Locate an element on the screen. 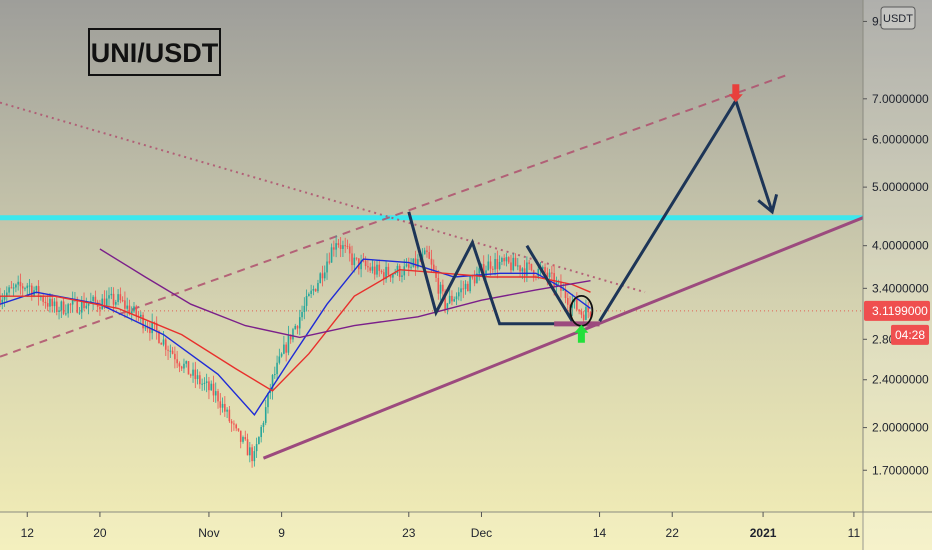 This screenshot has width=932, height=555. price-axis-panel is located at coordinates (897, 275).